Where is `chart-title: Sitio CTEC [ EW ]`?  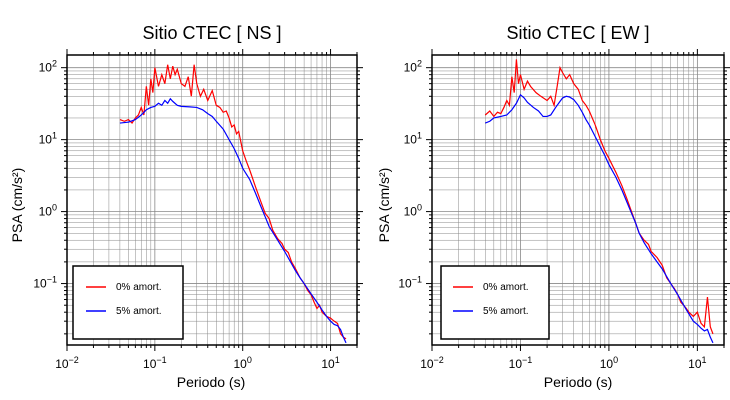
chart-title: Sitio CTEC [ EW ] is located at coordinates (577, 33).